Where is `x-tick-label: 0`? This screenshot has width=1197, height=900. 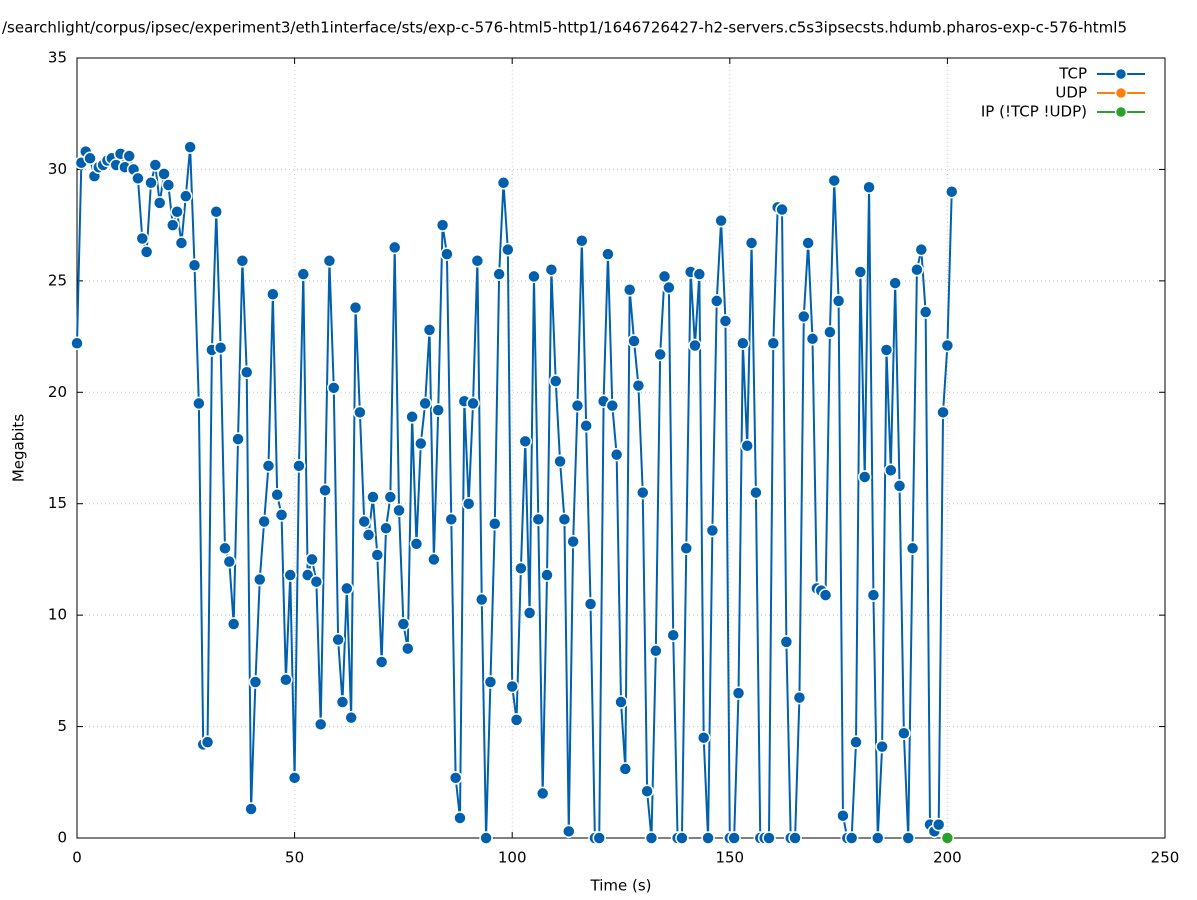 x-tick-label: 0 is located at coordinates (77, 858).